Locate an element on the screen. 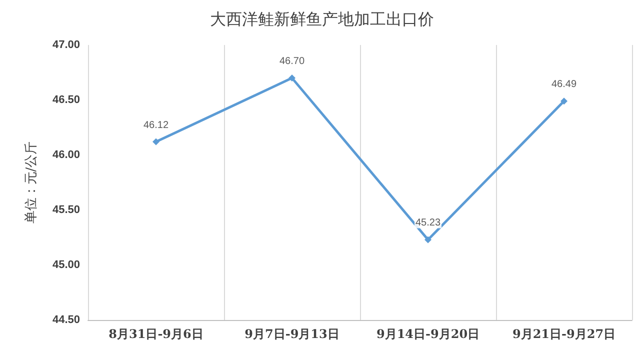 Image resolution: width=644 pixels, height=351 pixels. y-tick-label: 45.00 is located at coordinates (66, 265).